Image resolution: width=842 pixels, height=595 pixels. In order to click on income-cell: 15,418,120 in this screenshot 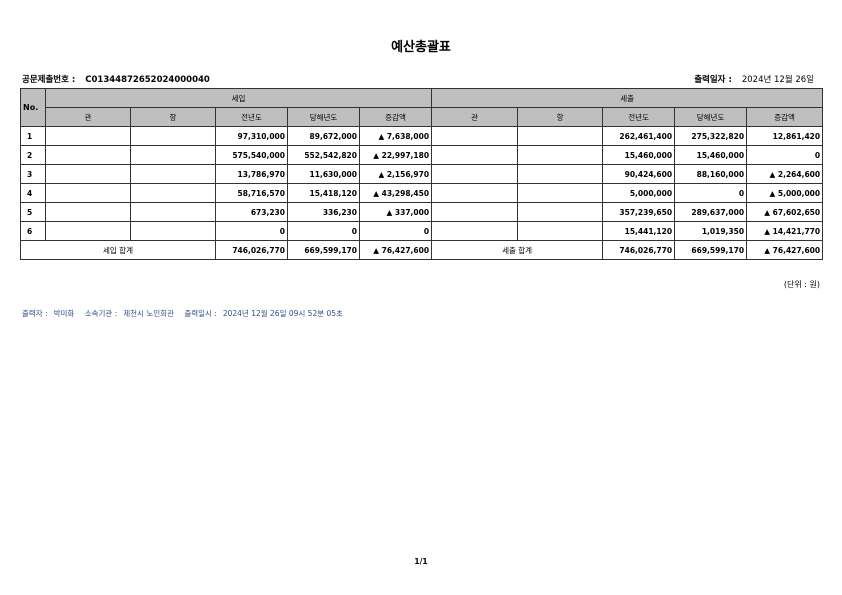, I will do `click(323, 193)`.